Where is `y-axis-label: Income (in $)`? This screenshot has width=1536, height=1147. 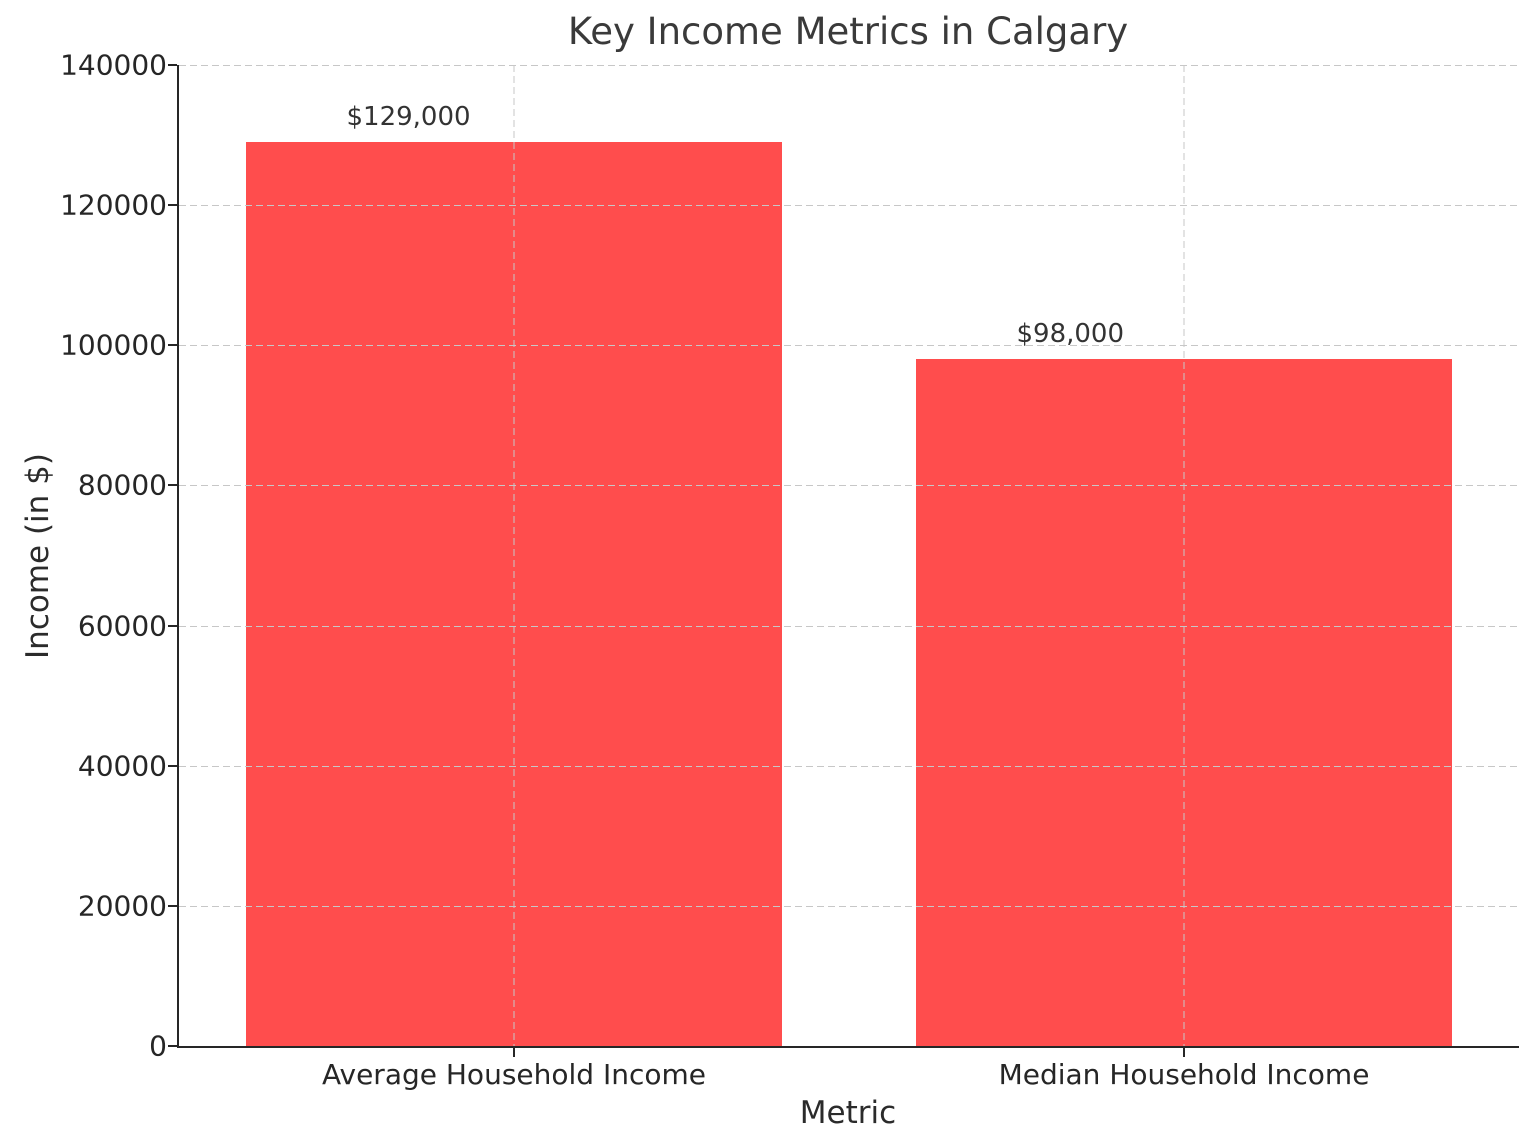 y-axis-label: Income (in $) is located at coordinates (38, 556).